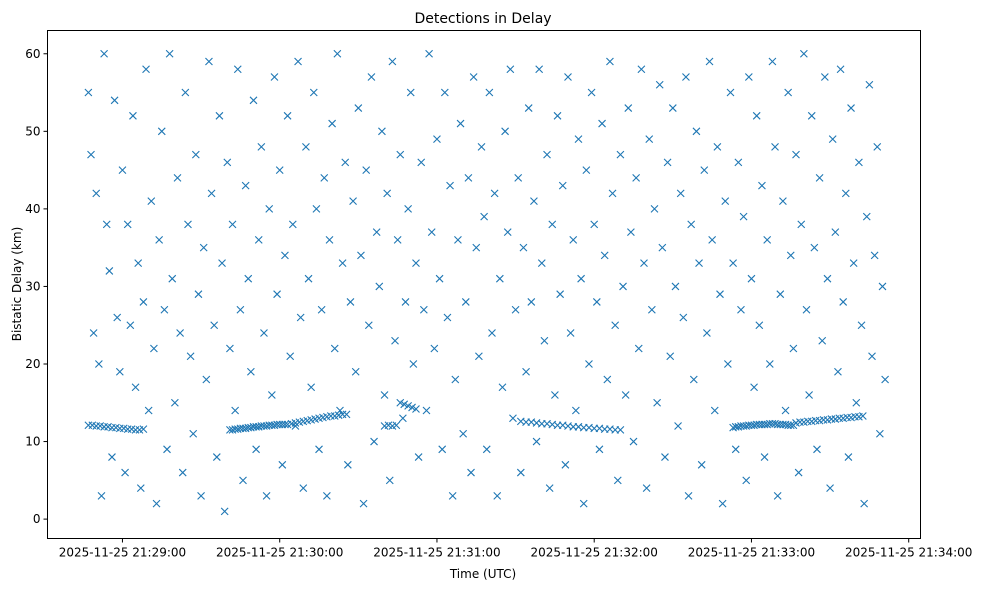 The image size is (988, 594). I want to click on chart-title: Detections in Delay, so click(482, 19).